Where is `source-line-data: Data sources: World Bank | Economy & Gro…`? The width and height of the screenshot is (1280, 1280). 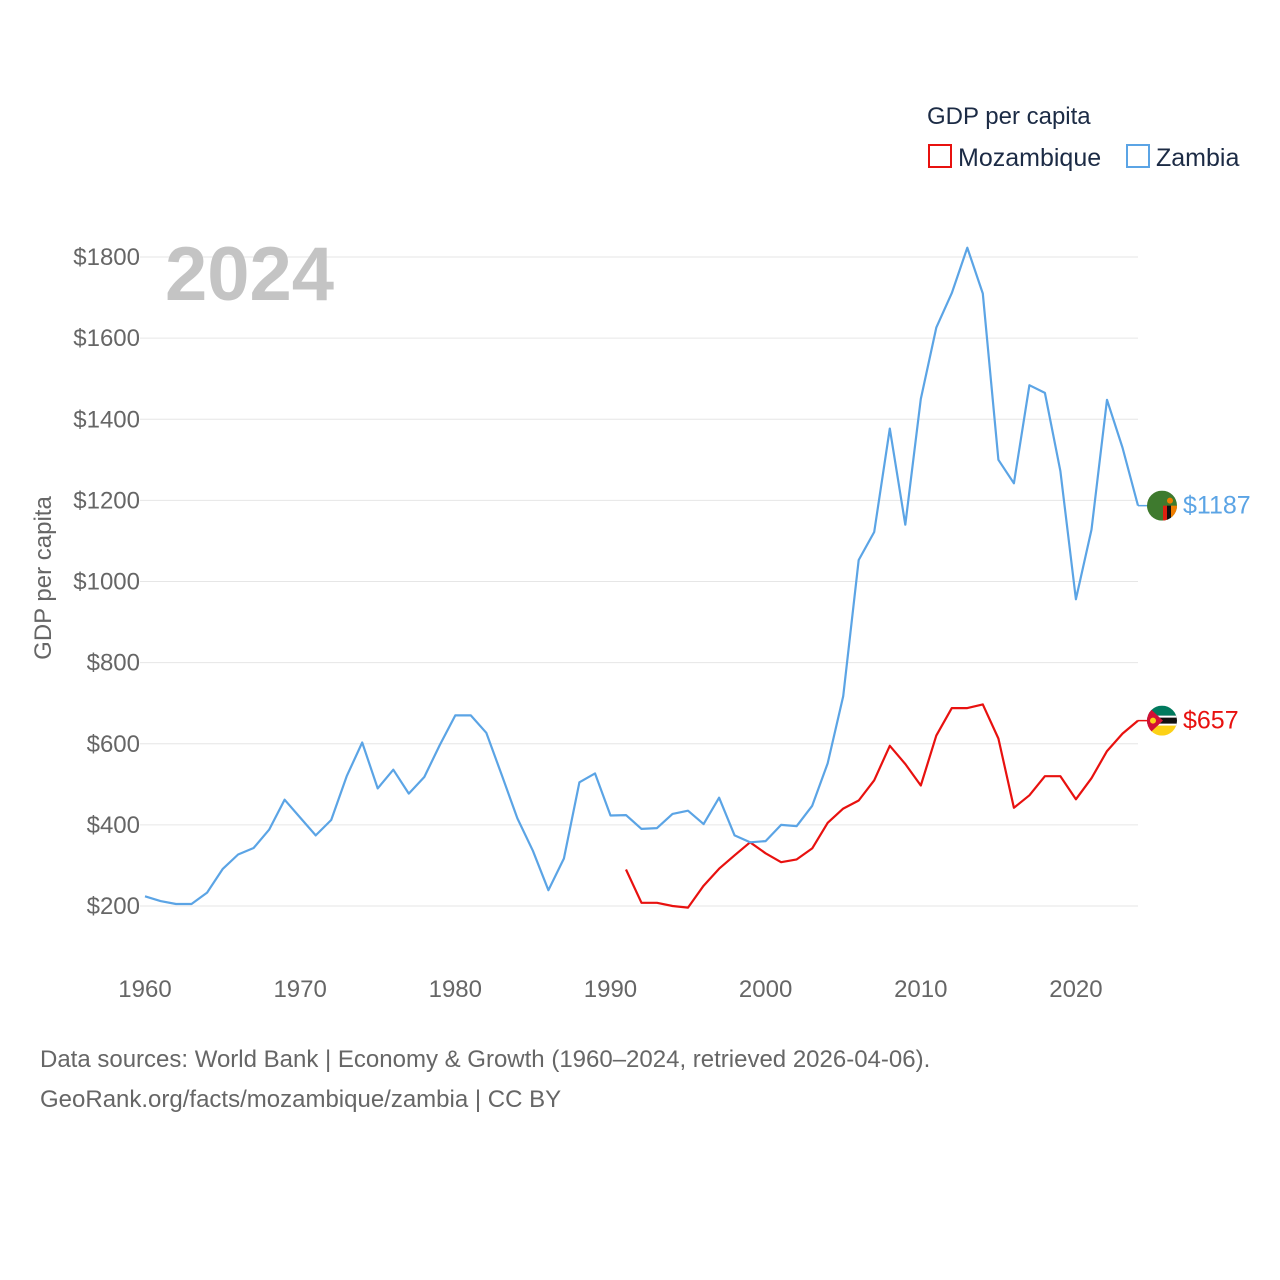
source-line-data: Data sources: World Bank | Economy & Gro… is located at coordinates (485, 1059).